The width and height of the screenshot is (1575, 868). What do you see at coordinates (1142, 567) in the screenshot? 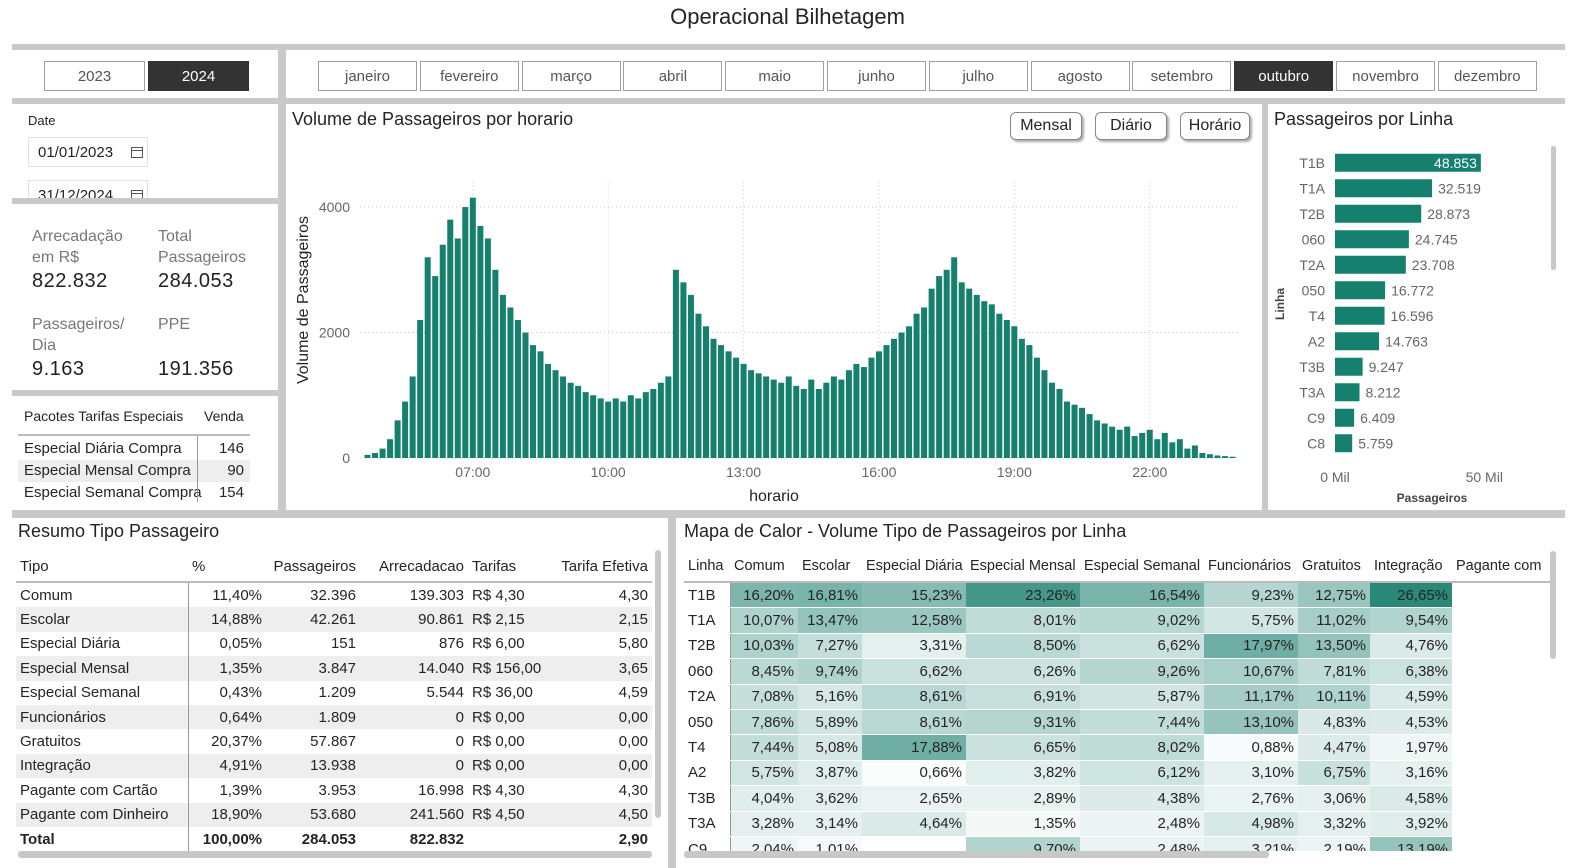
I see `column-header: Especial Semanal` at bounding box center [1142, 567].